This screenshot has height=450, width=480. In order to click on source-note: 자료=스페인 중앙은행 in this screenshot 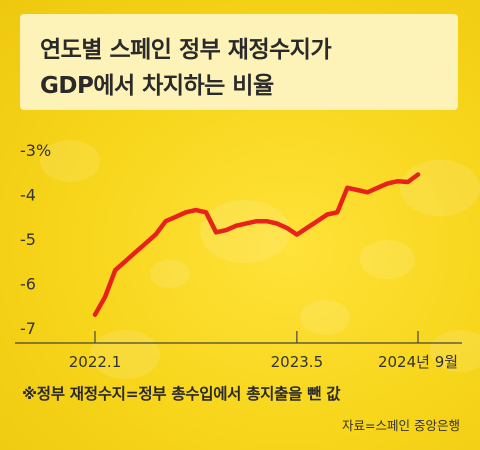, I will do `click(401, 425)`.